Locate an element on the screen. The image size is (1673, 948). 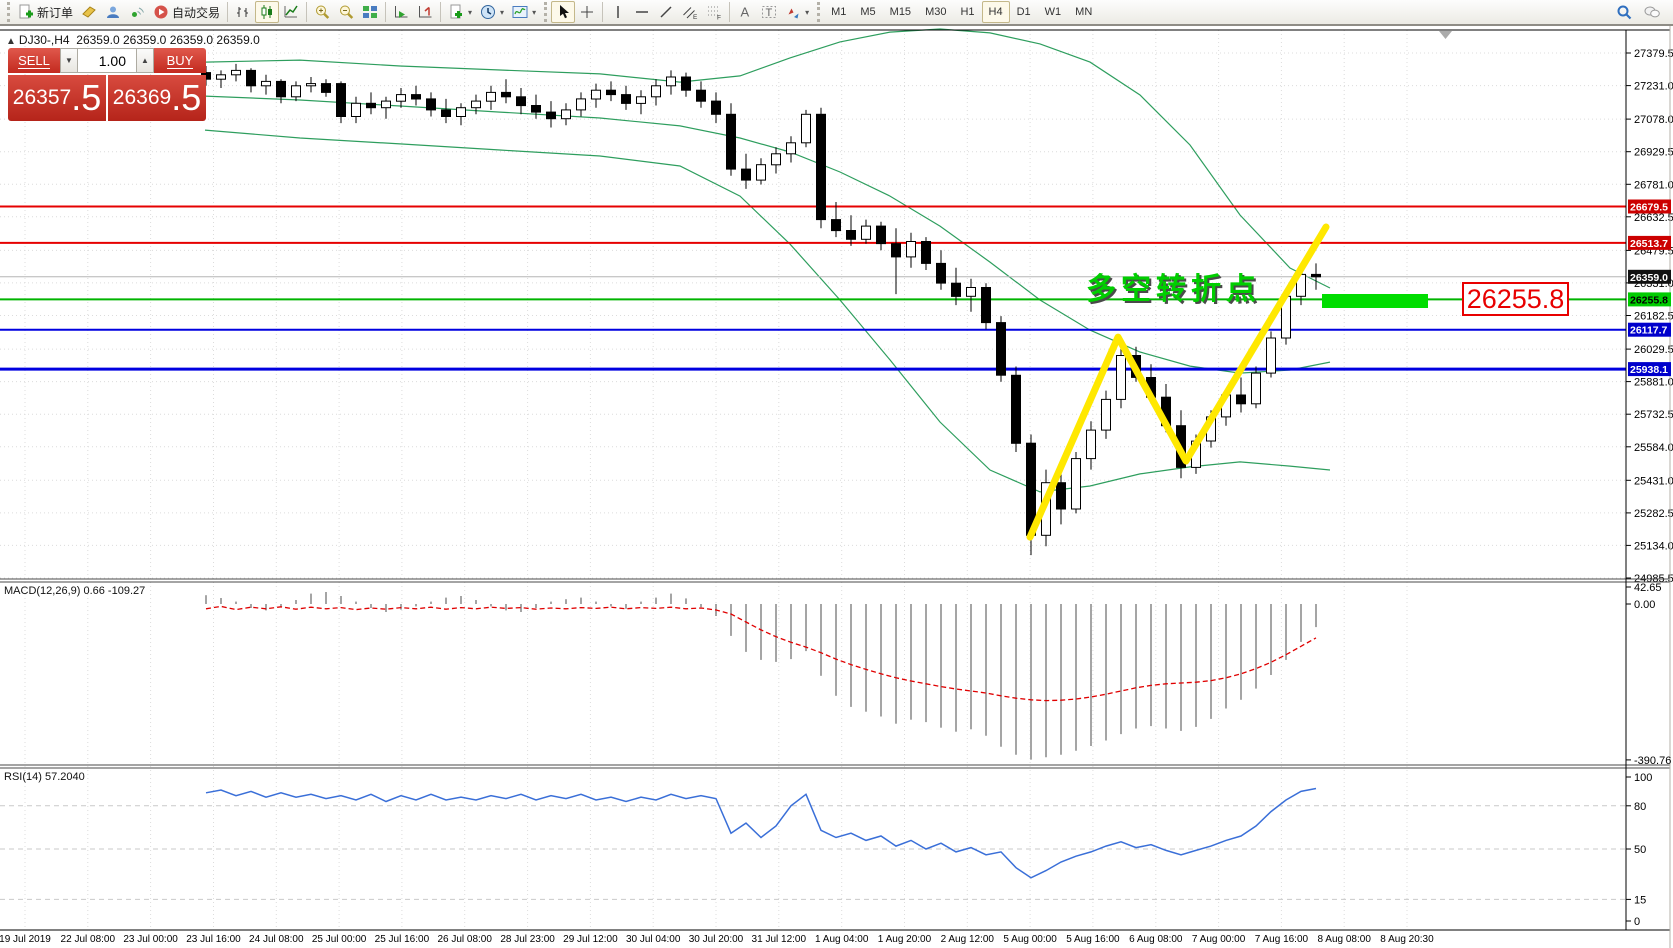
fibonacci-icon: F is located at coordinates (714, 13).